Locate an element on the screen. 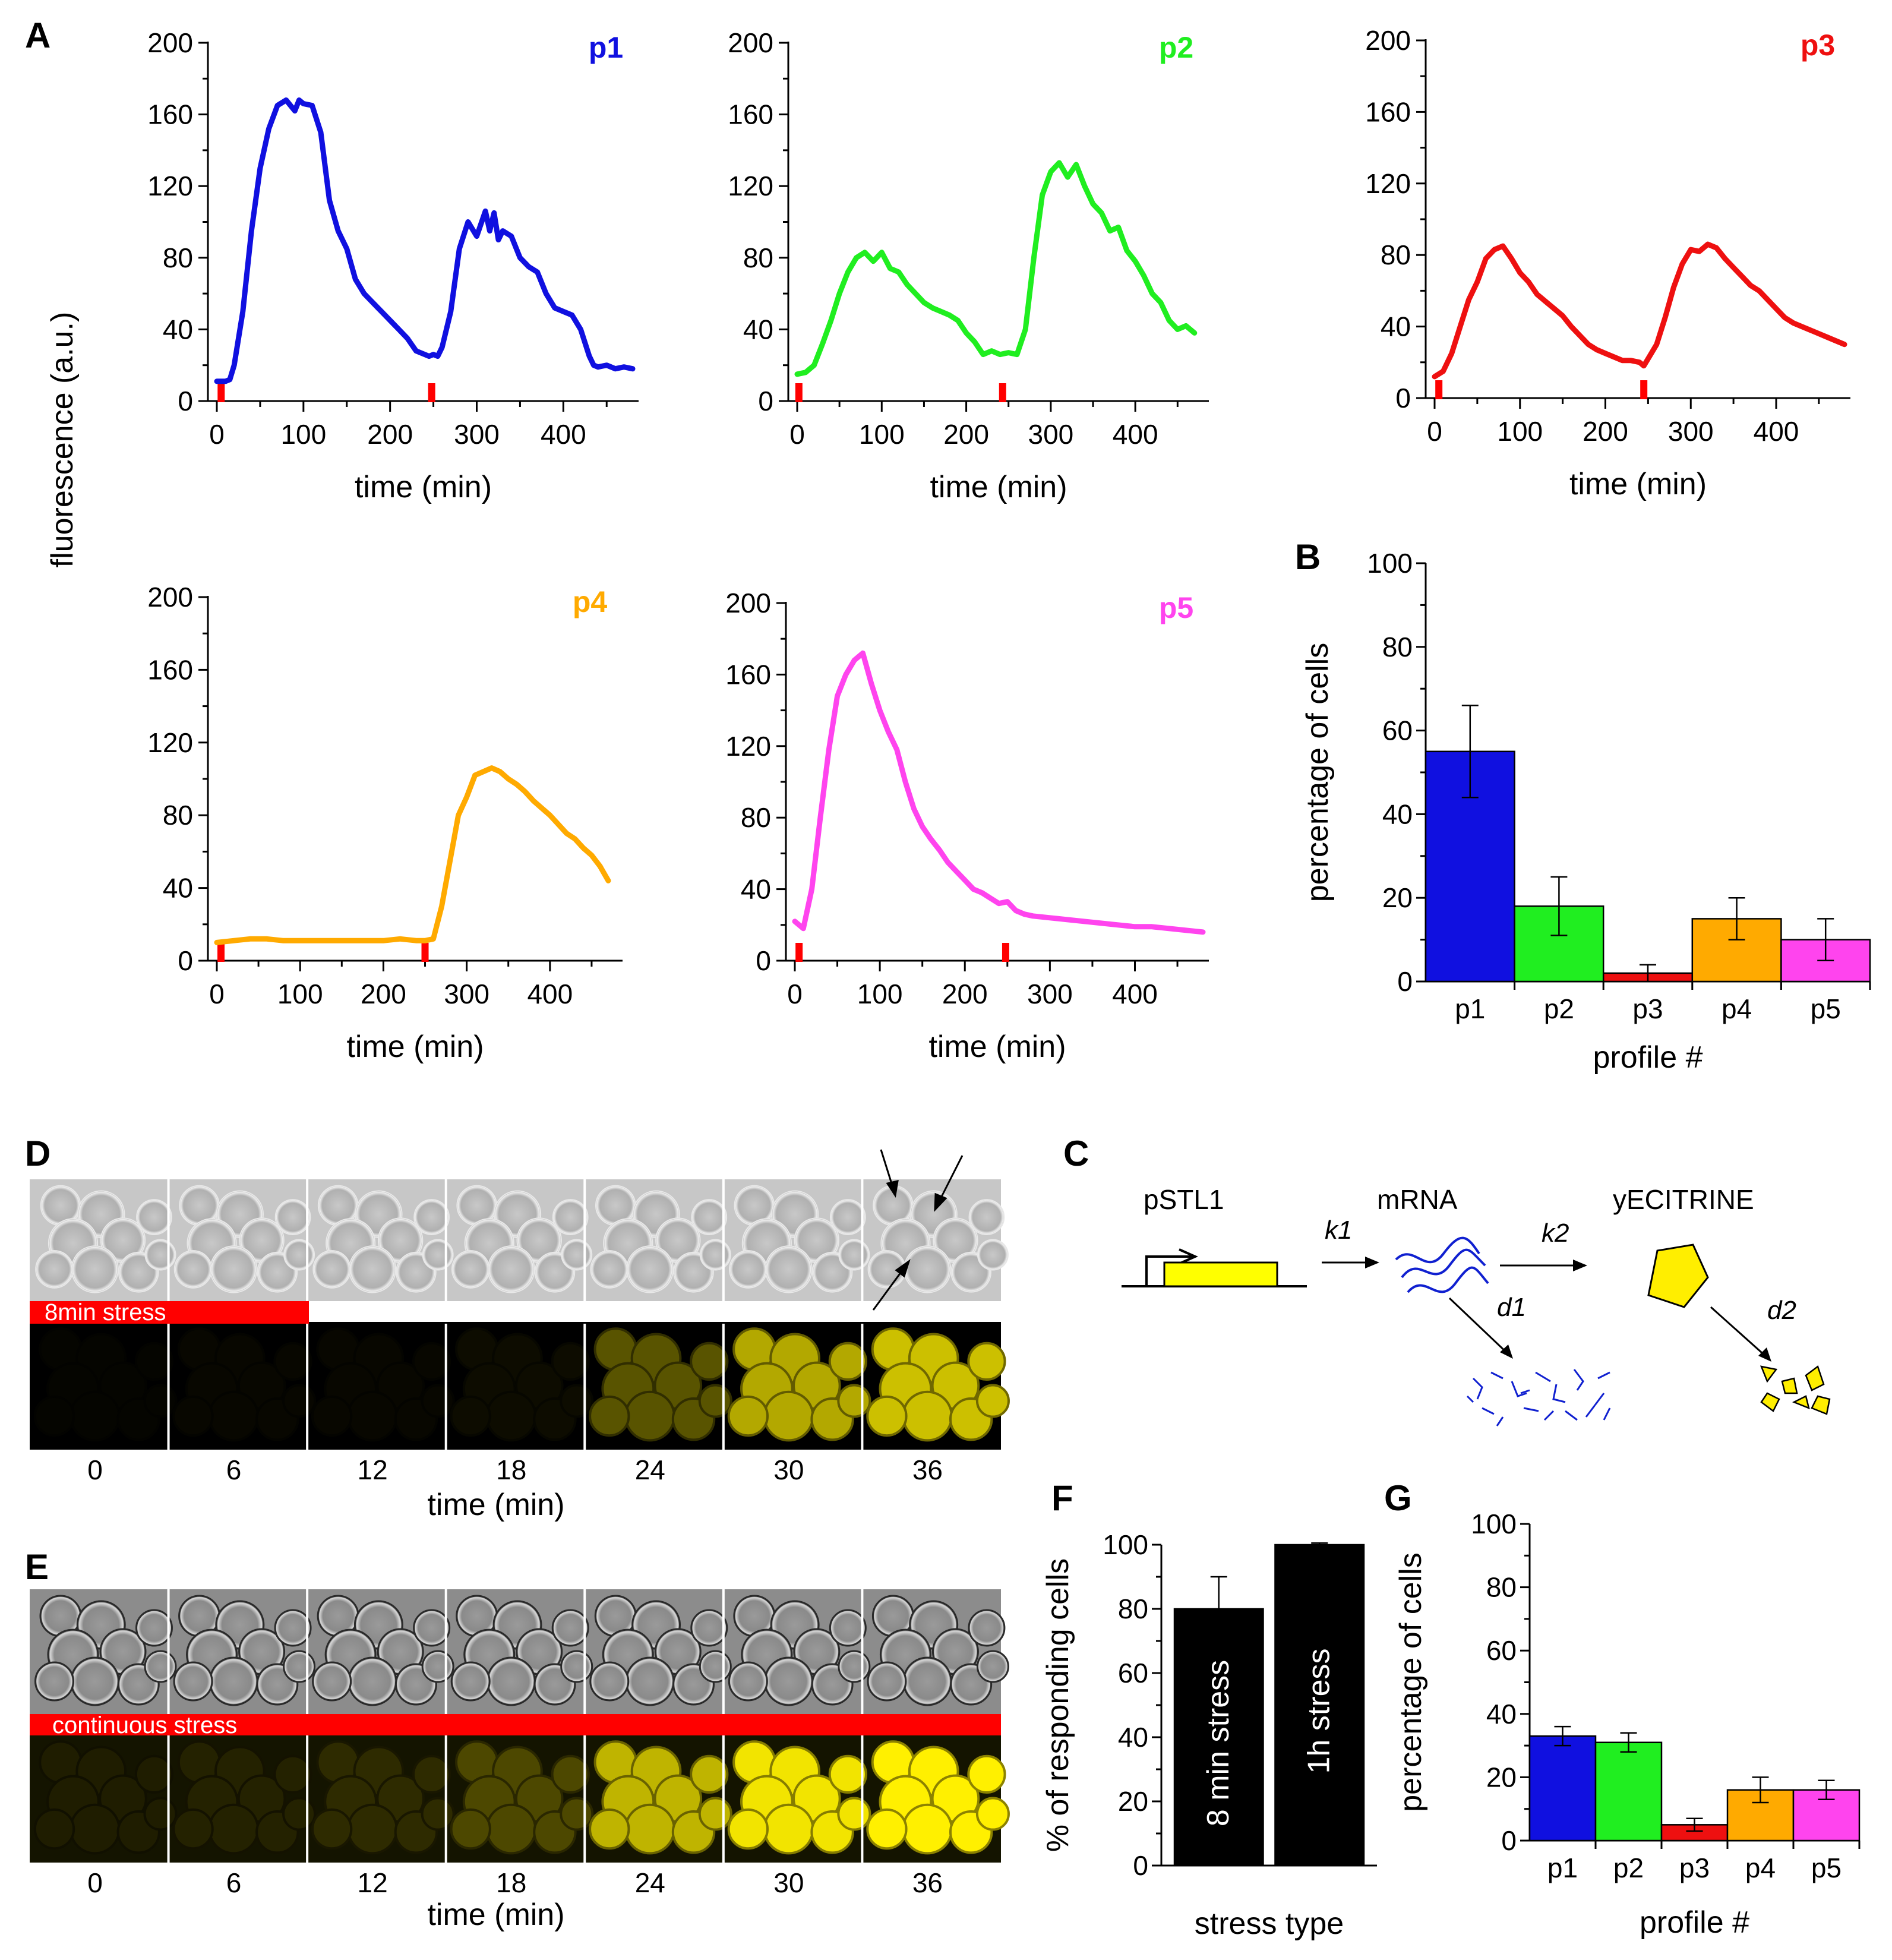  p4-y-tick-label: 40 is located at coordinates (178, 888).